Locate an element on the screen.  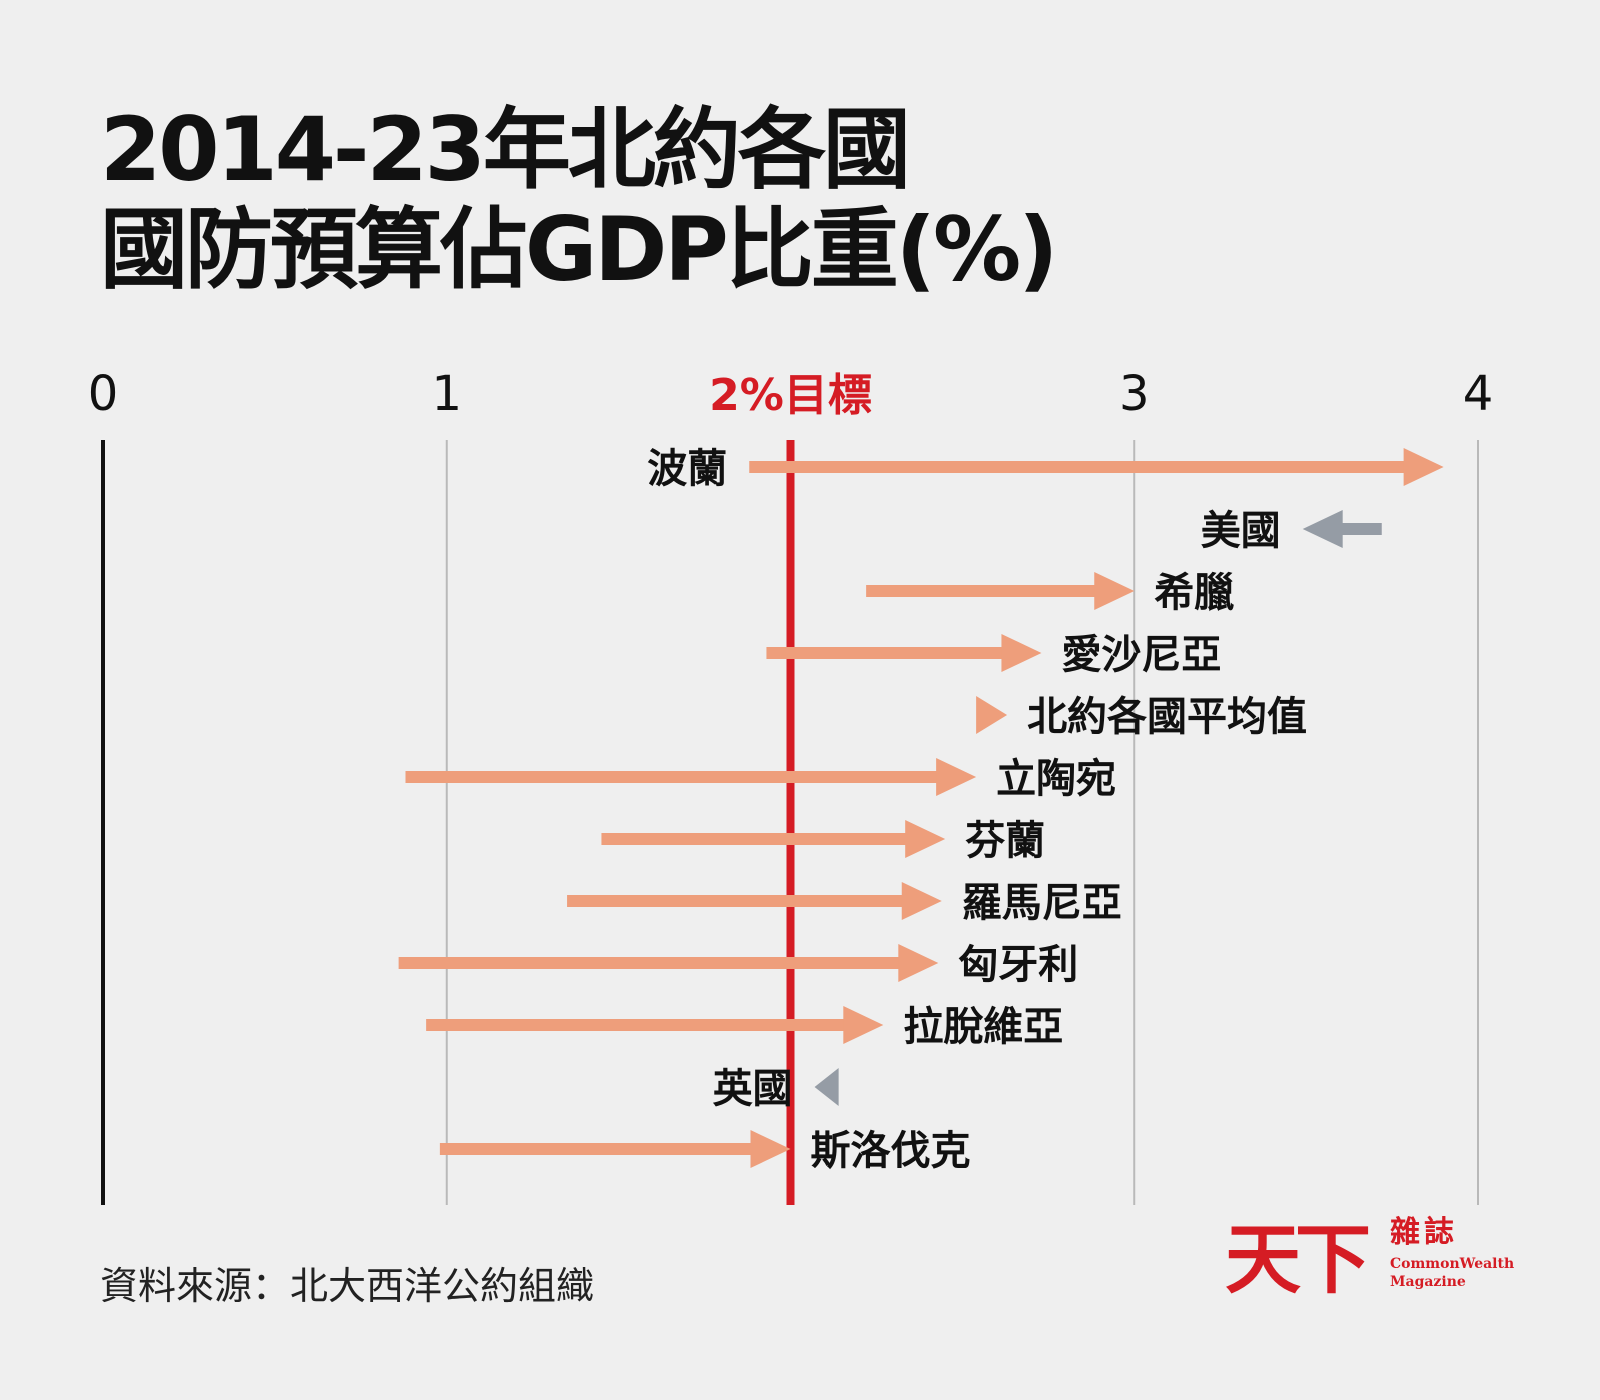
title-line-2: 國防預算佔GDP比重(%) is located at coordinates (579, 249).